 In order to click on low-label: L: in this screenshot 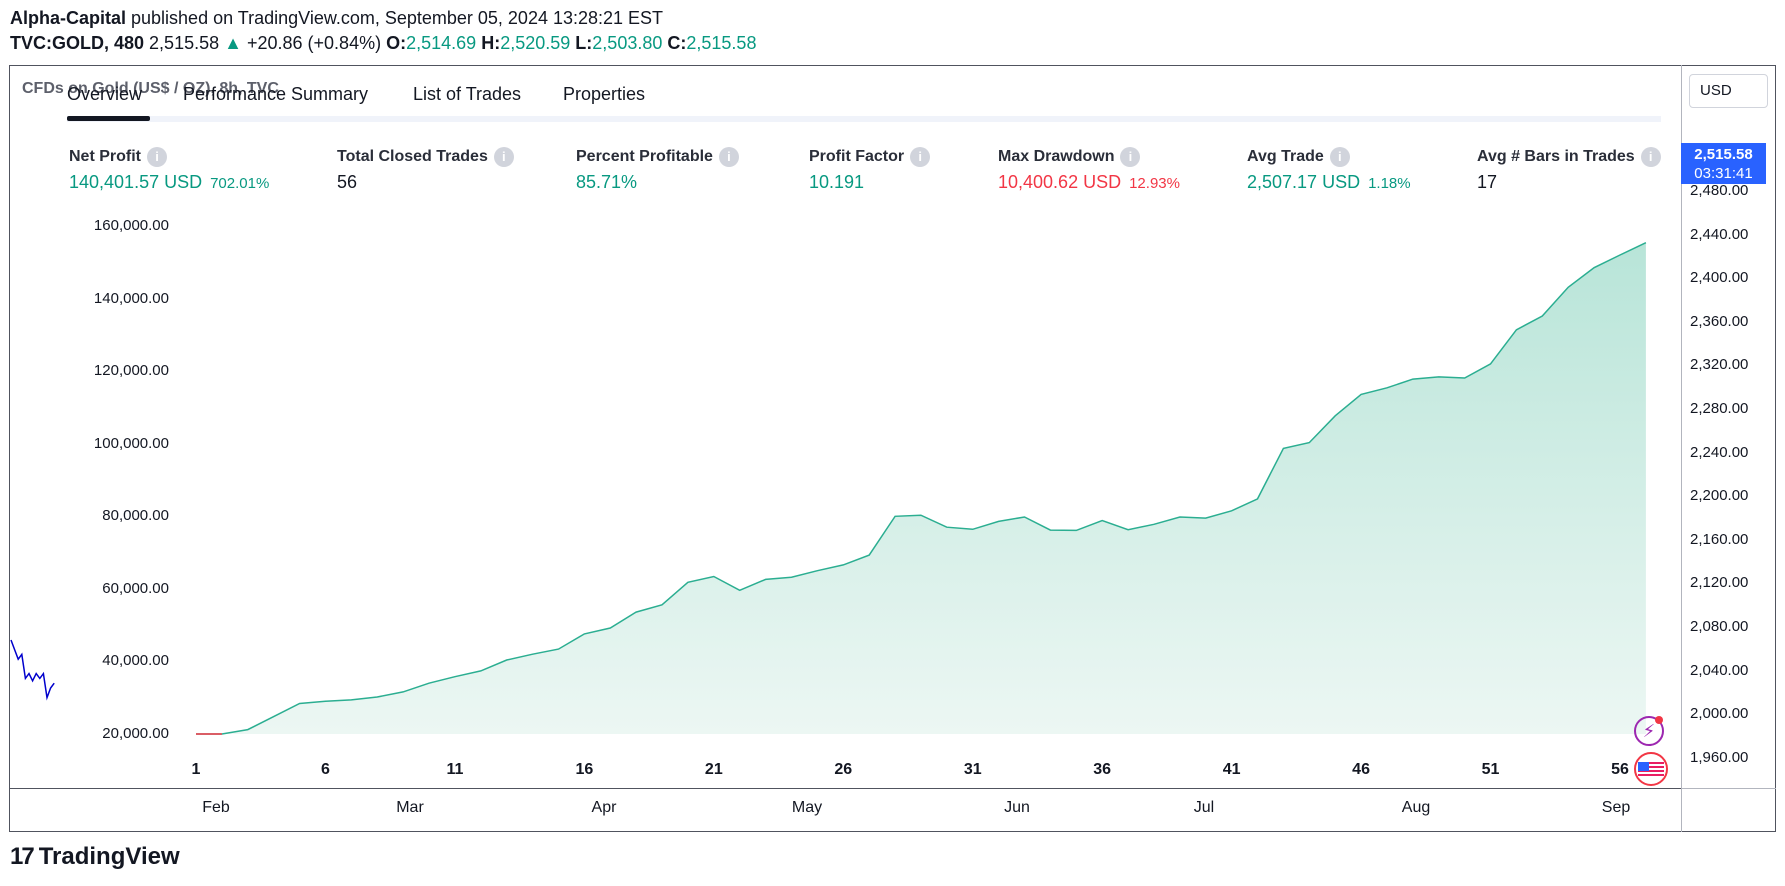, I will do `click(584, 43)`.